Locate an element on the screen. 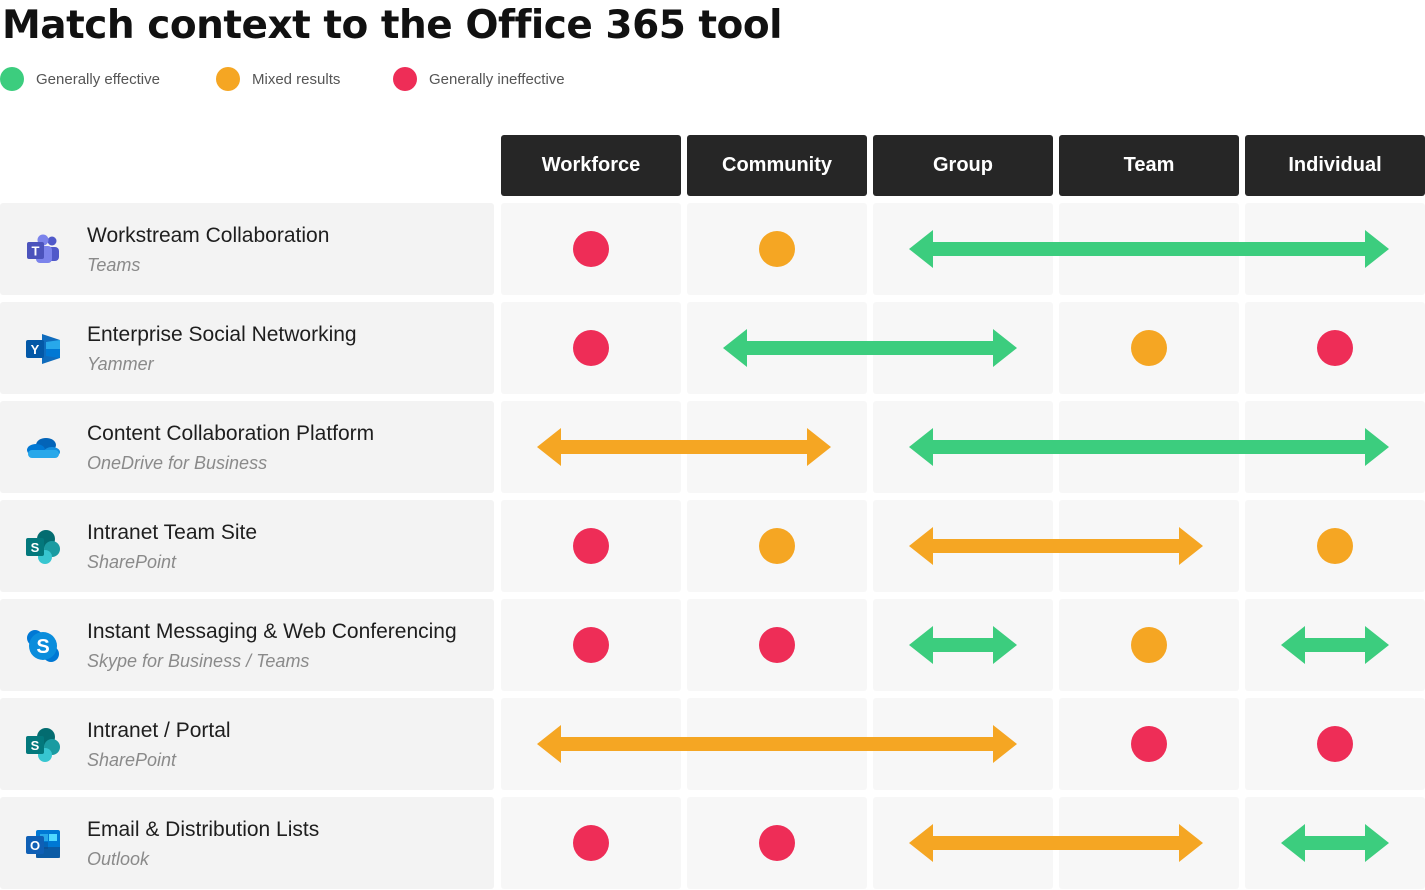 This screenshot has width=1425, height=890. legend-label: Mixed results is located at coordinates (296, 79).